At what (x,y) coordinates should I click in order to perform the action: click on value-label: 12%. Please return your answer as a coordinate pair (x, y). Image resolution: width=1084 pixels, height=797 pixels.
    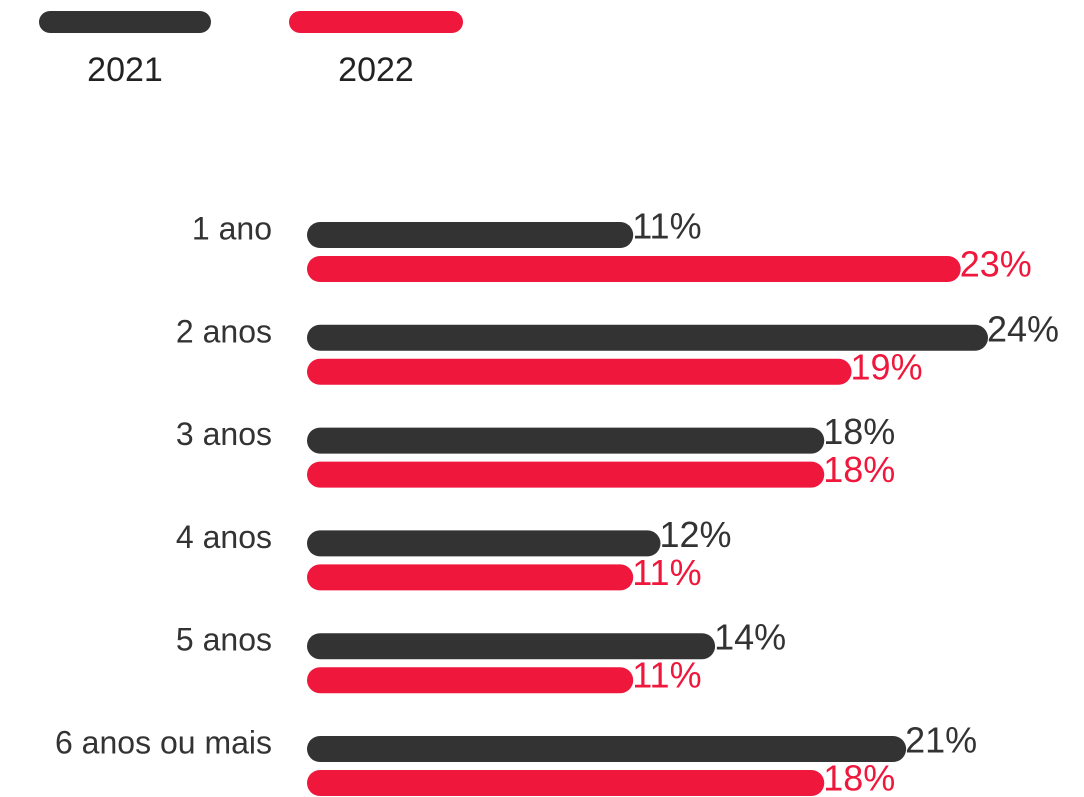
    Looking at the image, I should click on (696, 534).